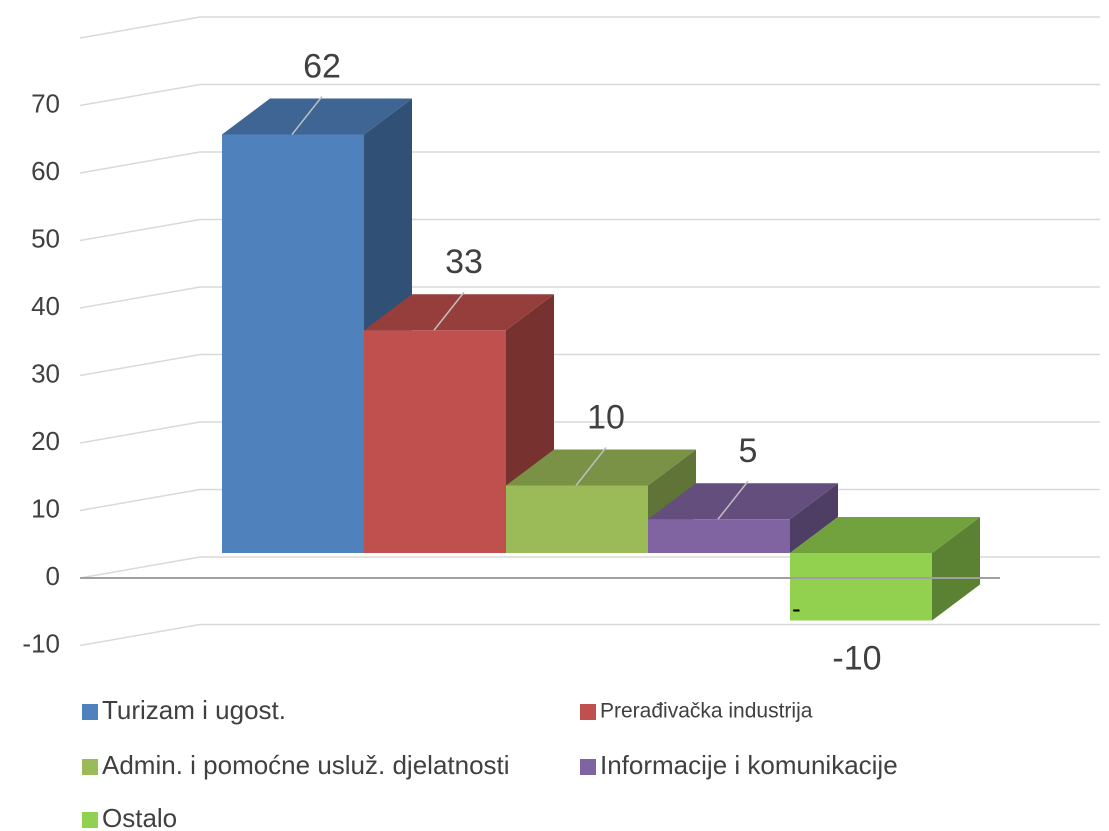  I want to click on y-tick-label: 70, so click(45, 103).